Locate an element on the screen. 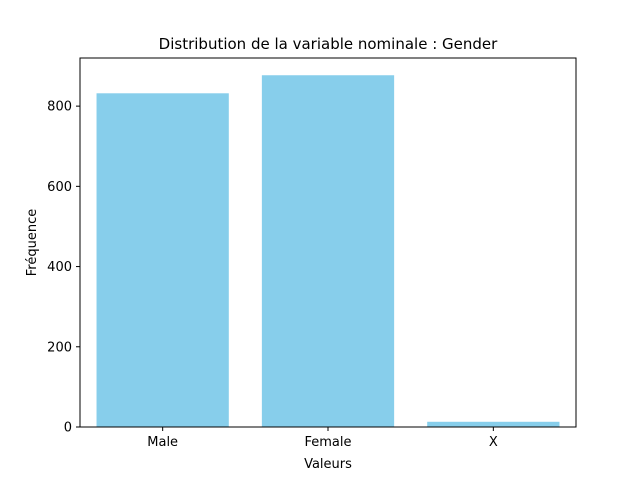  x-axis: Male Female X is located at coordinates (322, 438).